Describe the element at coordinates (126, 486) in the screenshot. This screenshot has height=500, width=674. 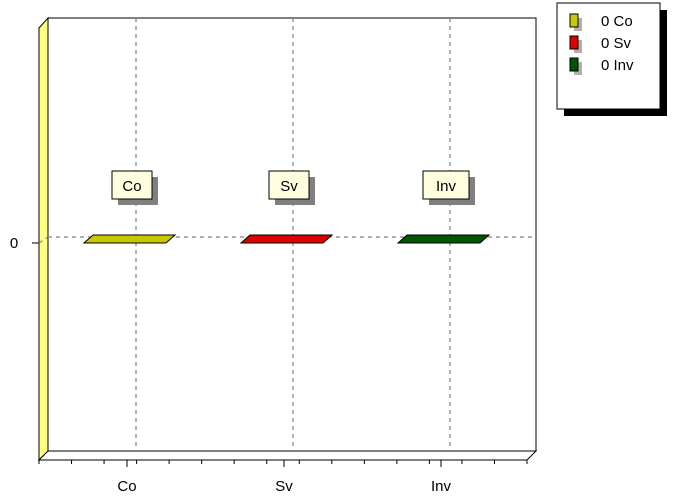
I see `x-tick-label: Co` at that location.